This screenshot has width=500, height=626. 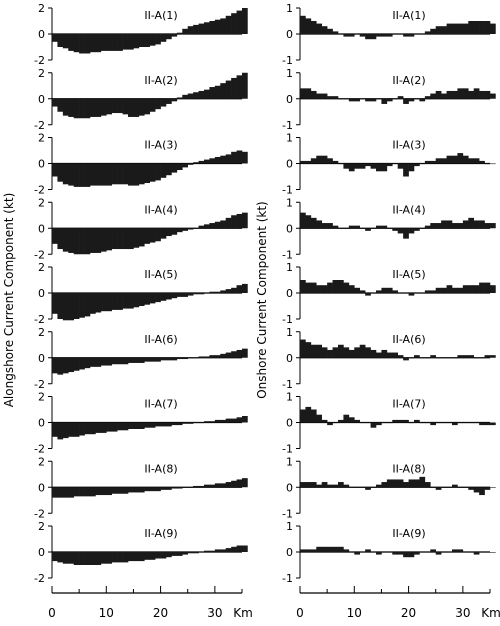 I want to click on x-tick-label: 20, so click(x=160, y=613).